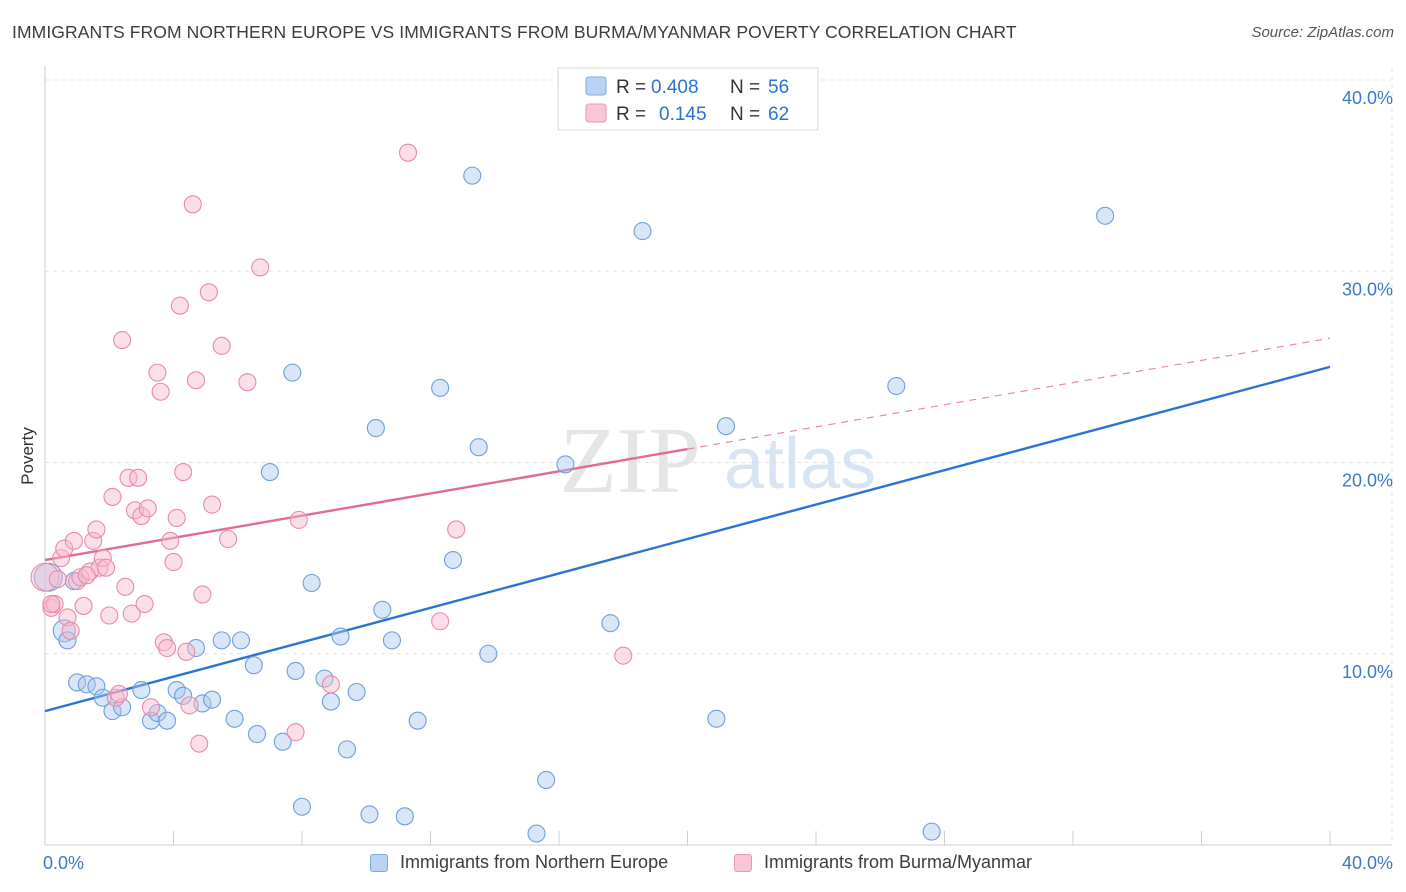 The image size is (1406, 892). I want to click on x-tick-label-max: 40.0%, so click(1367, 863).